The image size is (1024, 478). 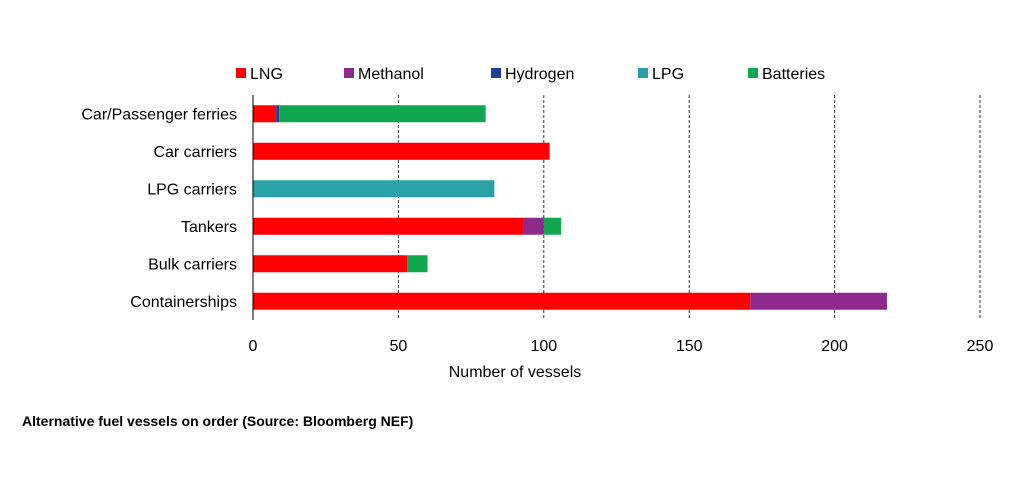 What do you see at coordinates (391, 74) in the screenshot?
I see `legend-label: Methanol` at bounding box center [391, 74].